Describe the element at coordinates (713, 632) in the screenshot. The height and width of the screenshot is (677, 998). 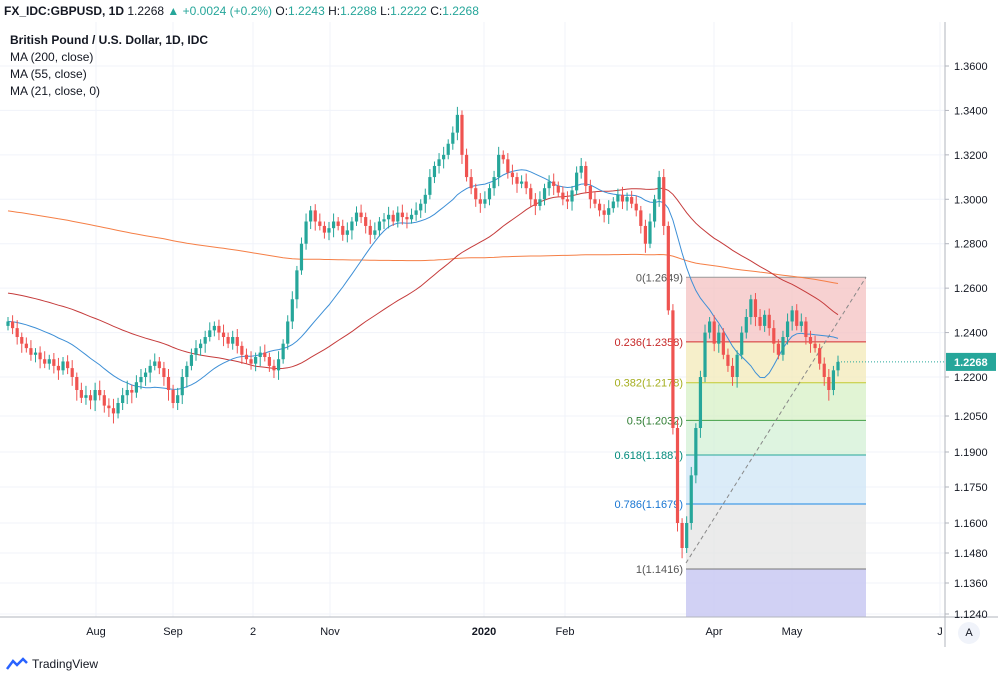
I see `x-tick-label: Apr` at that location.